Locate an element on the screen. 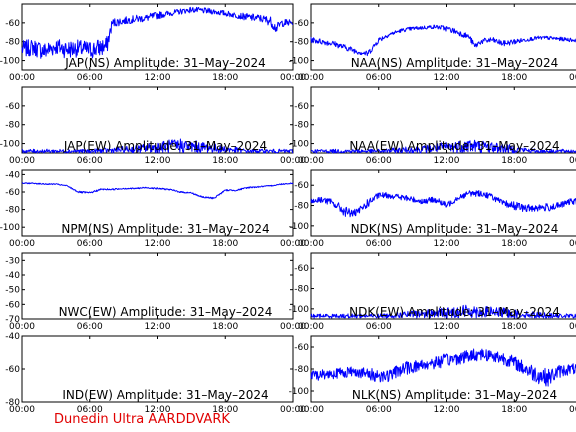 Image resolution: width=576 pixels, height=432 pixels. panel-title: NWC(EW) Amplitude: 31–May–2024 is located at coordinates (166, 312).